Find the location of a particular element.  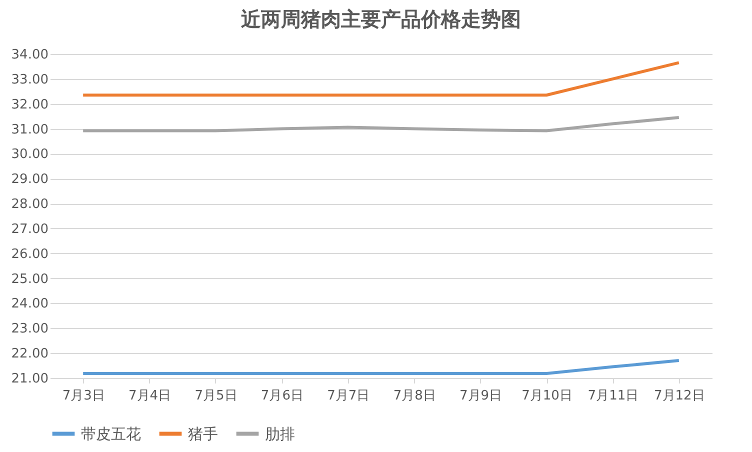

x-tick-label: 7月9日 is located at coordinates (481, 396).